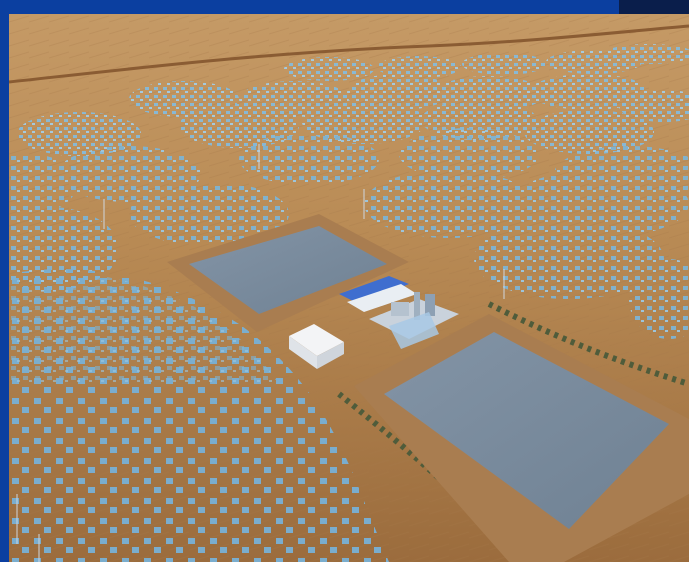  I want to click on equipment, so click(430, 305).